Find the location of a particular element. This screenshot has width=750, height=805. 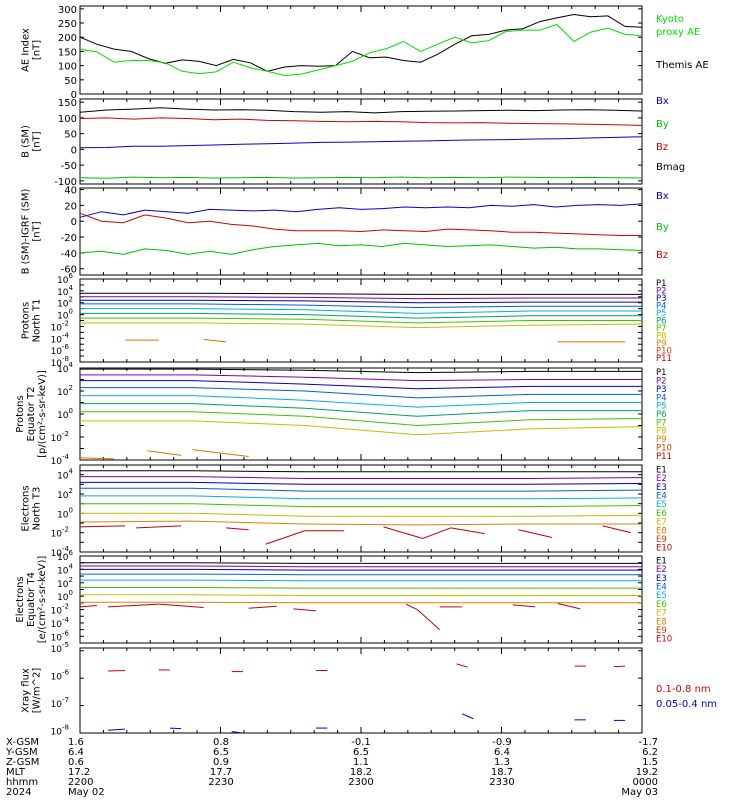

legend-entry-pet2-3: P4 is located at coordinates (661, 398).